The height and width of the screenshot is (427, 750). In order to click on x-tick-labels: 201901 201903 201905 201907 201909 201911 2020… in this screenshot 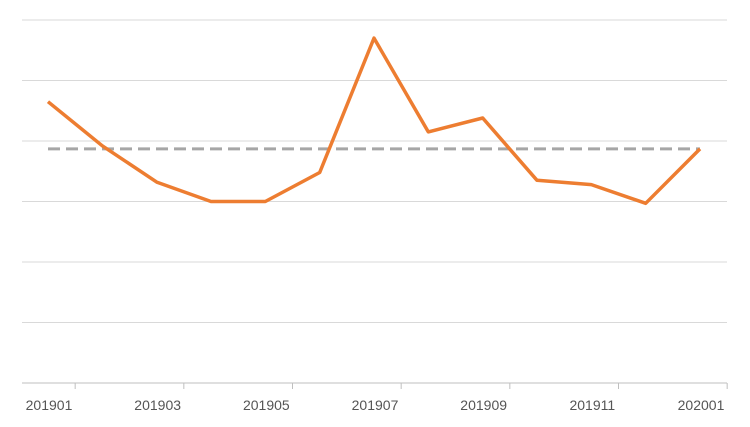, I will do `click(375, 405)`.